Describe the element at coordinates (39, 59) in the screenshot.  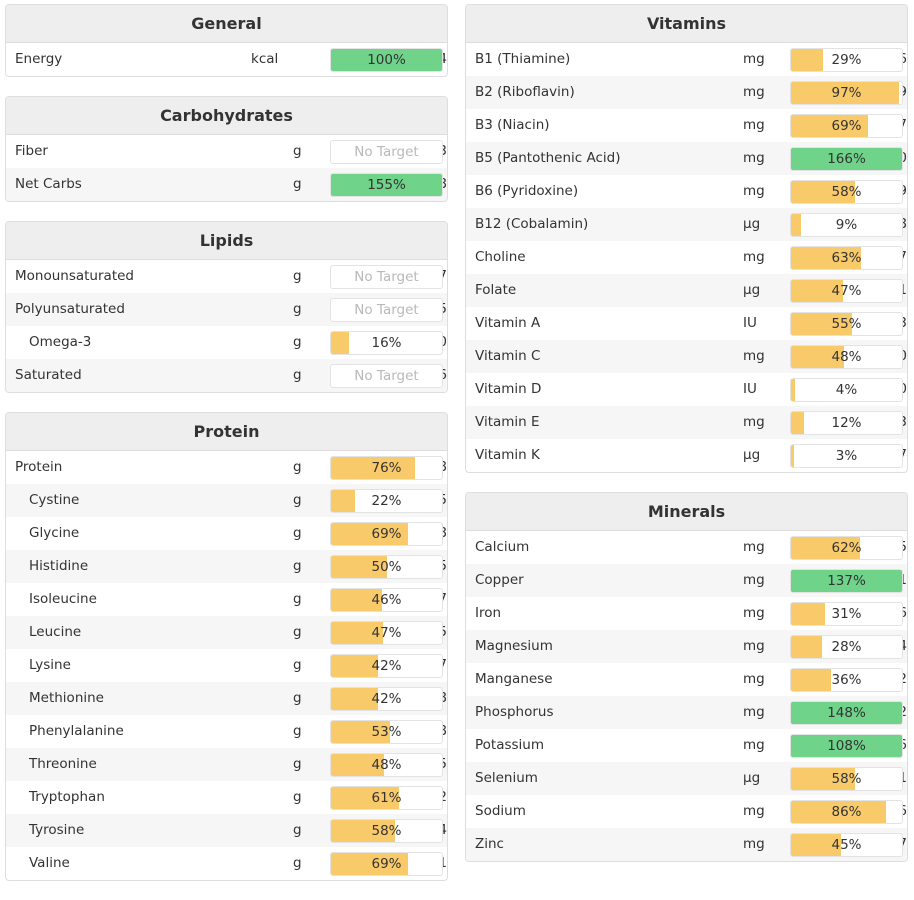
I see `nutrient-name: Energy` at that location.